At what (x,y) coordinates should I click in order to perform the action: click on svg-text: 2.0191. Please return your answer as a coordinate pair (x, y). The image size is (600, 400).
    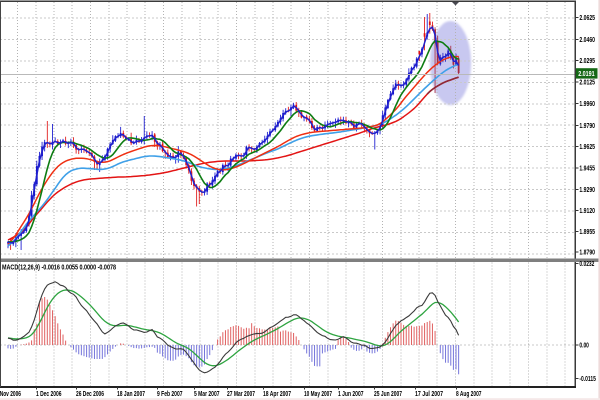
    Looking at the image, I should click on (586, 73).